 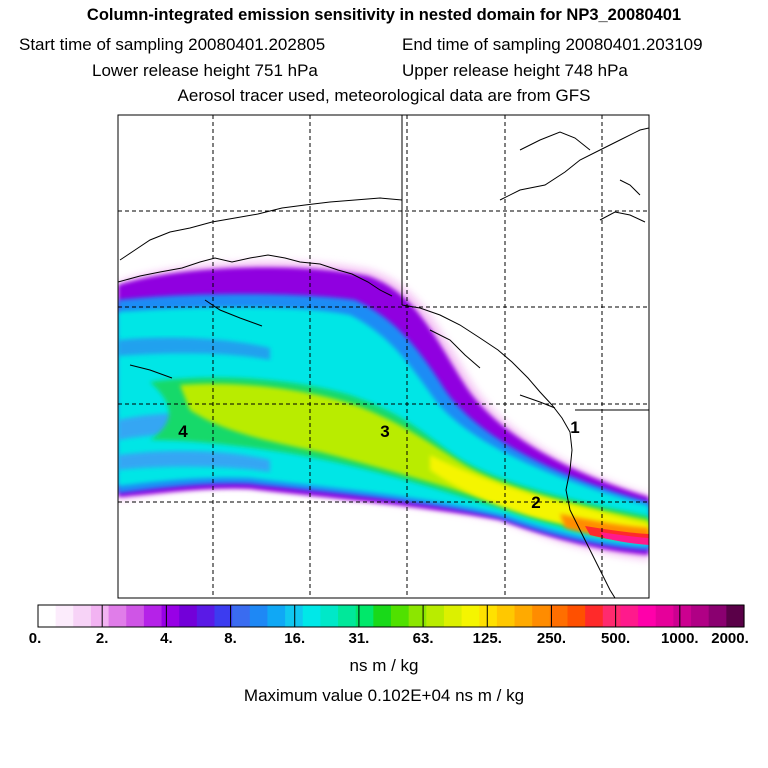 I want to click on max-value-label: Maximum value 0.102E+04 ns m / kg, so click(x=384, y=695).